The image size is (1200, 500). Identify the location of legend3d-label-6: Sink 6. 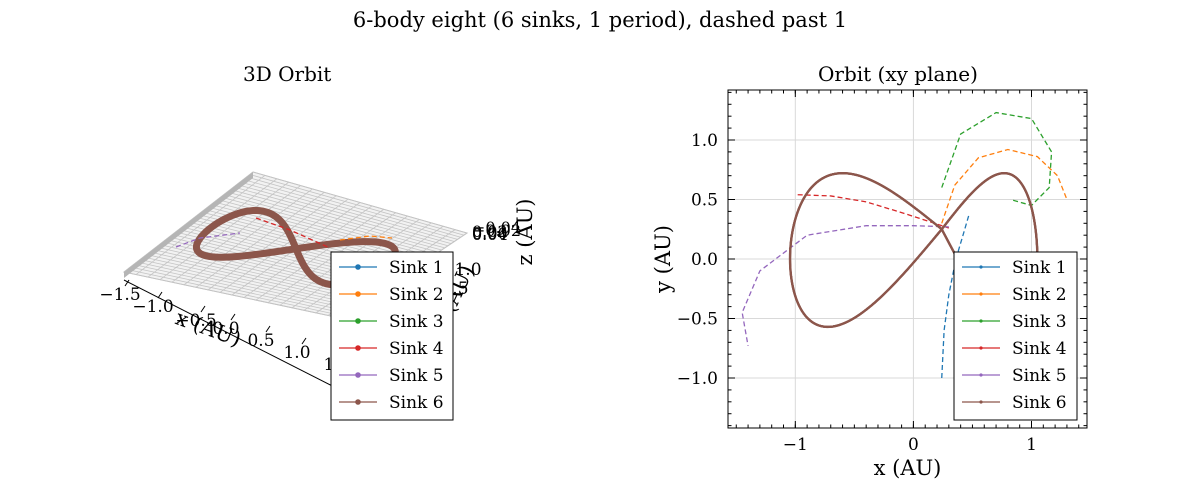
(416, 403).